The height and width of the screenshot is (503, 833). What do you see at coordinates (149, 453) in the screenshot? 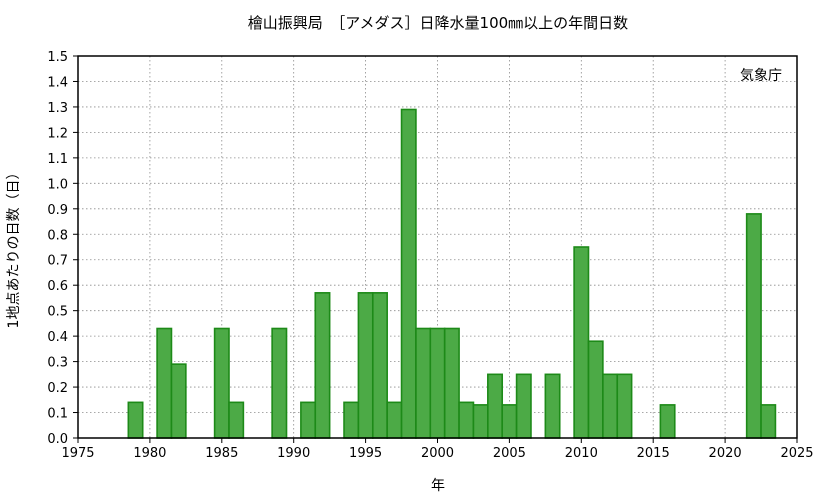
I see `x-tick-label: 1980` at bounding box center [149, 453].